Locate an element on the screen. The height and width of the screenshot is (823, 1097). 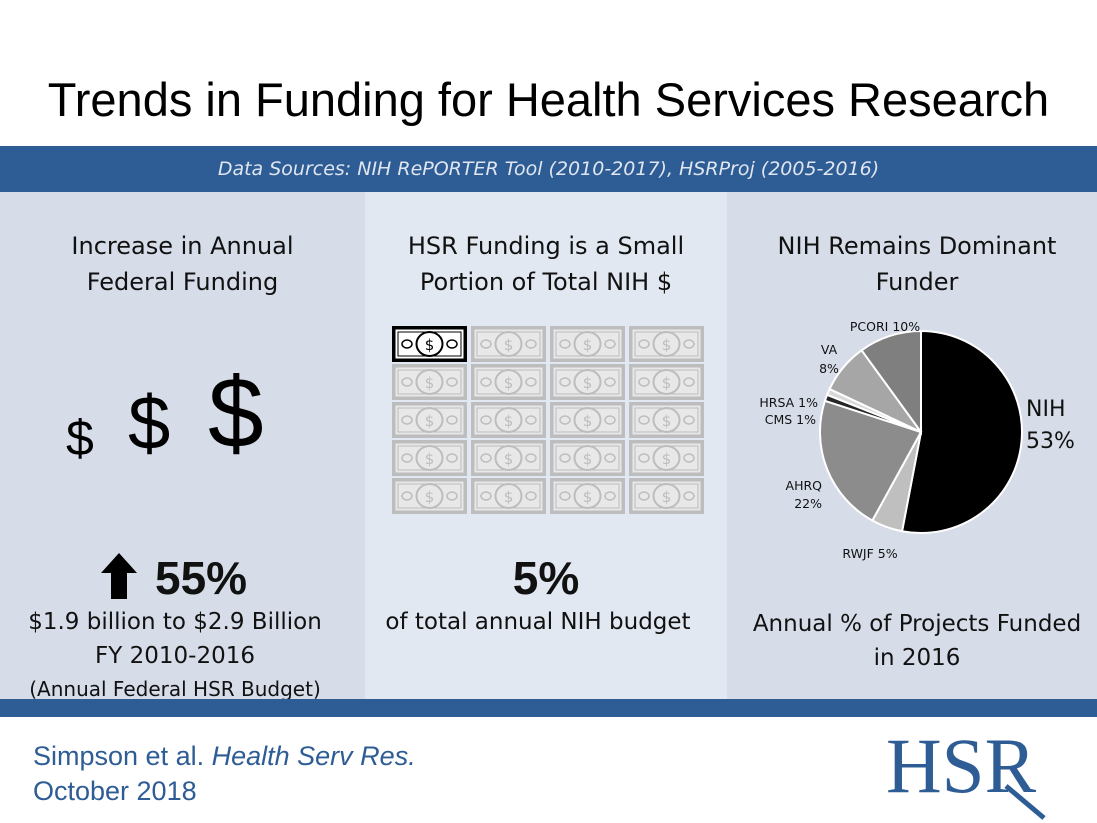
fiscal-years: FY 2010-2016 is located at coordinates (175, 656).